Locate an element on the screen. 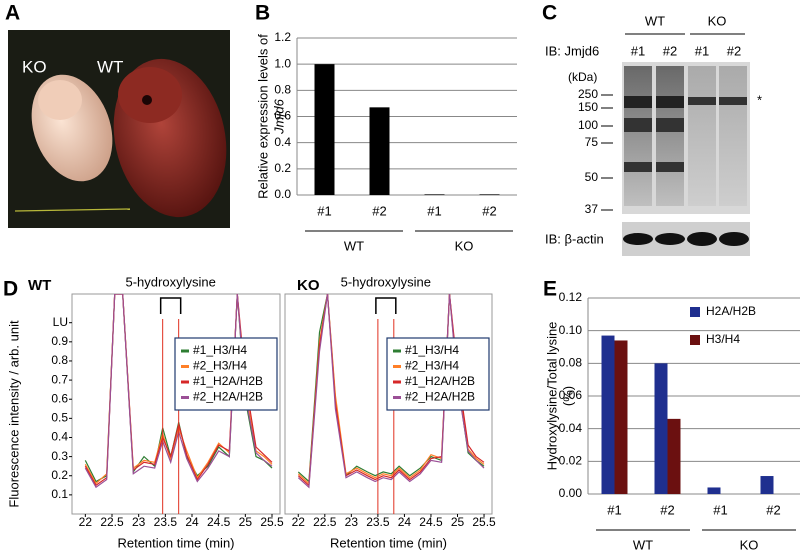  antibody-label: IB: Jmjd6 is located at coordinates (572, 50).